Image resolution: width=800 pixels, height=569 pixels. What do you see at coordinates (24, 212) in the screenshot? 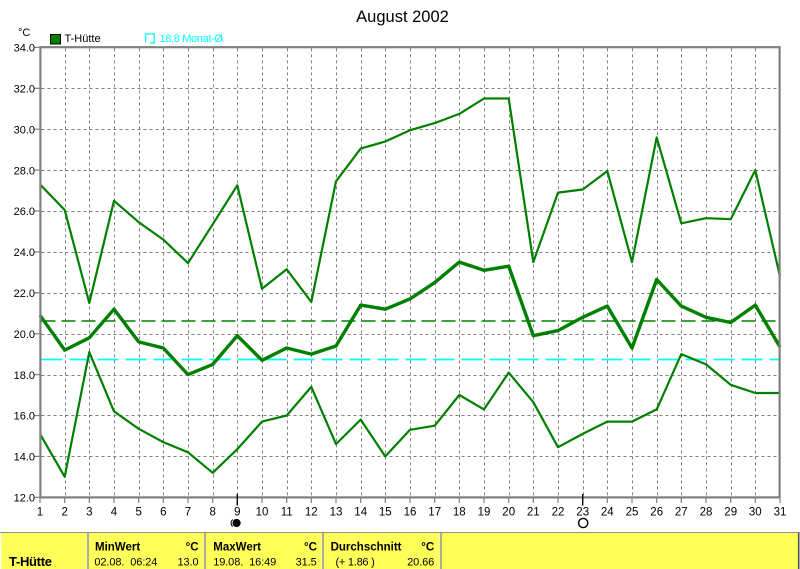
I see `svg-text: 26.0` at bounding box center [24, 212].